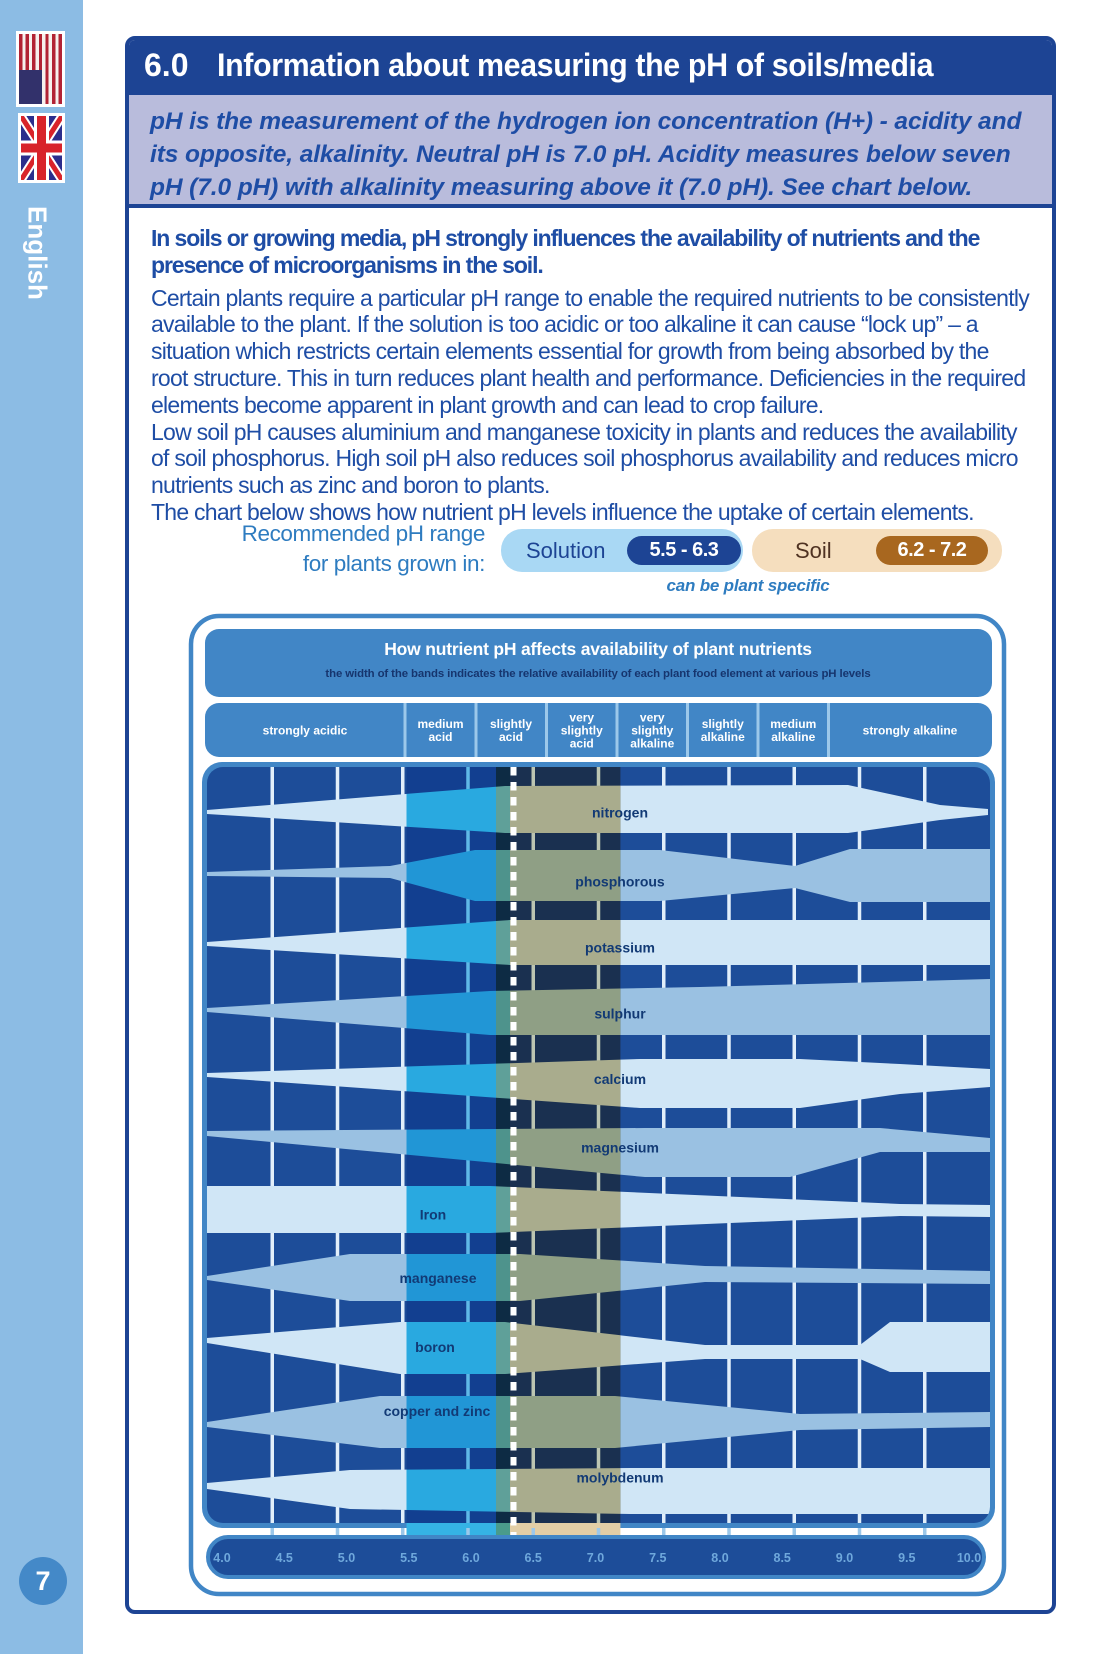 This screenshot has height=1654, width=1103. I want to click on svg-text: 10.0, so click(969, 1558).